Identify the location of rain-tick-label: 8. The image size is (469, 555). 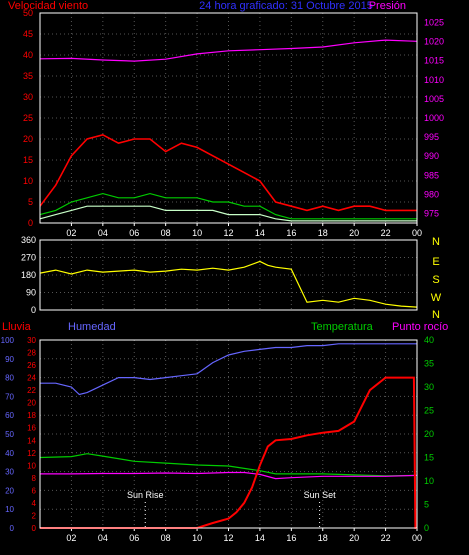
(34, 478).